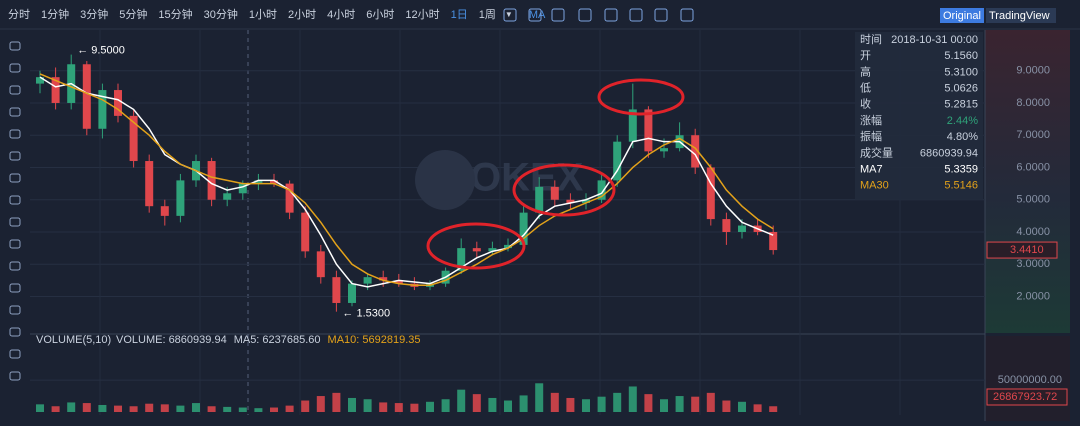  What do you see at coordinates (422, 14) in the screenshot?
I see `interval-button: 12小时` at bounding box center [422, 14].